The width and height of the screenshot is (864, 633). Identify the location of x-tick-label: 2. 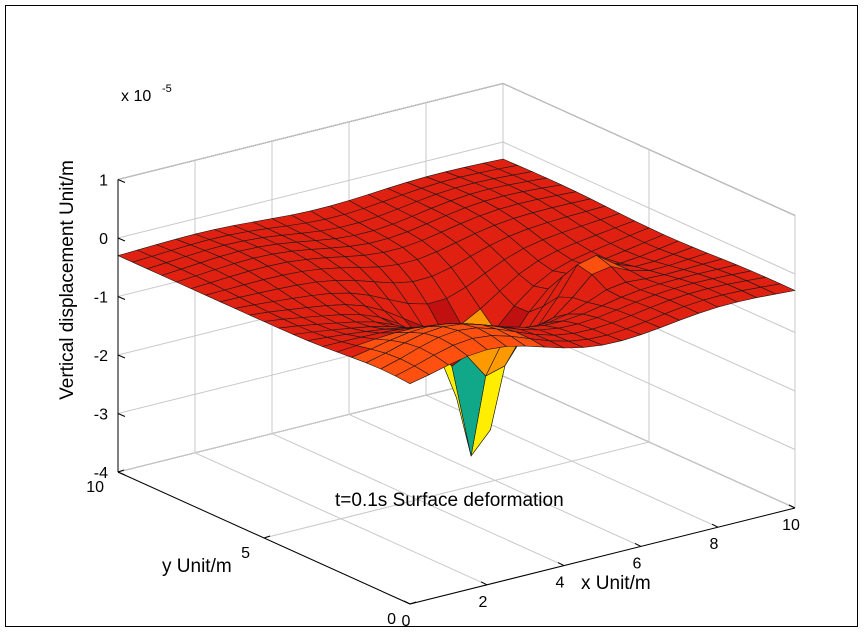
(483, 602).